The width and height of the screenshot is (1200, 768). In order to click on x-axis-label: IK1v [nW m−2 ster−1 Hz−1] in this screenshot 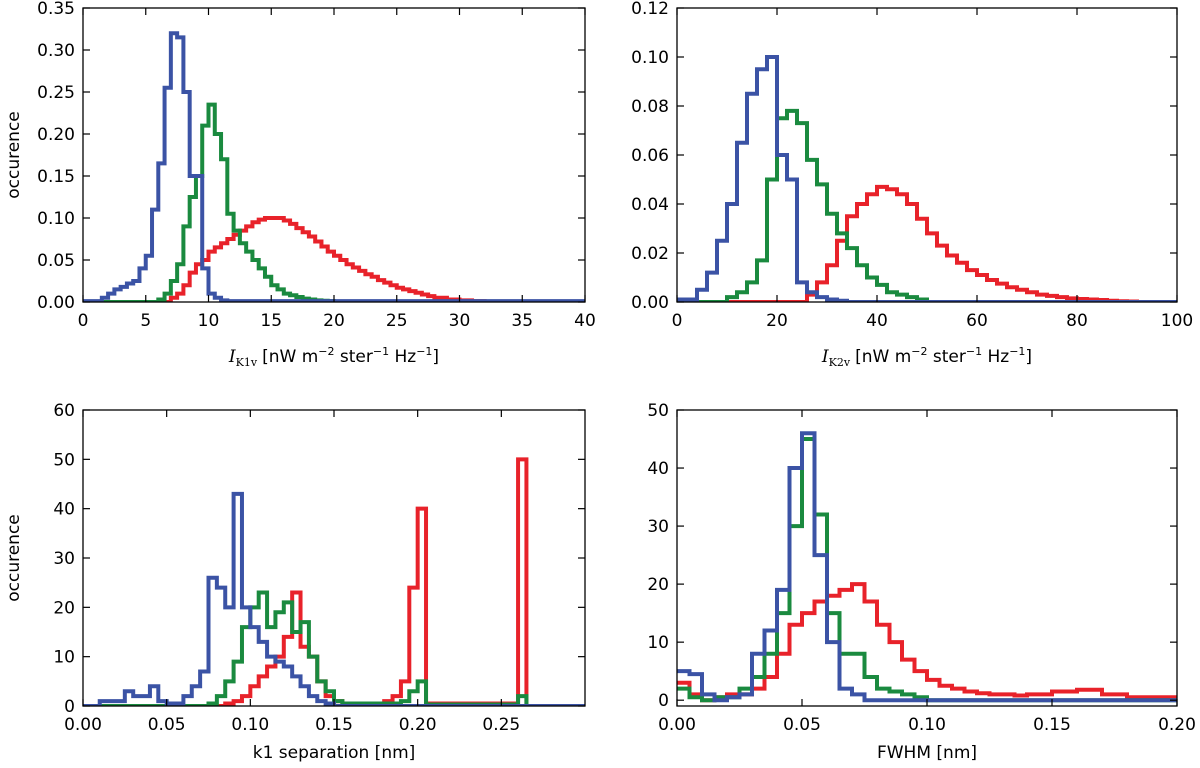, I will do `click(333, 357)`.